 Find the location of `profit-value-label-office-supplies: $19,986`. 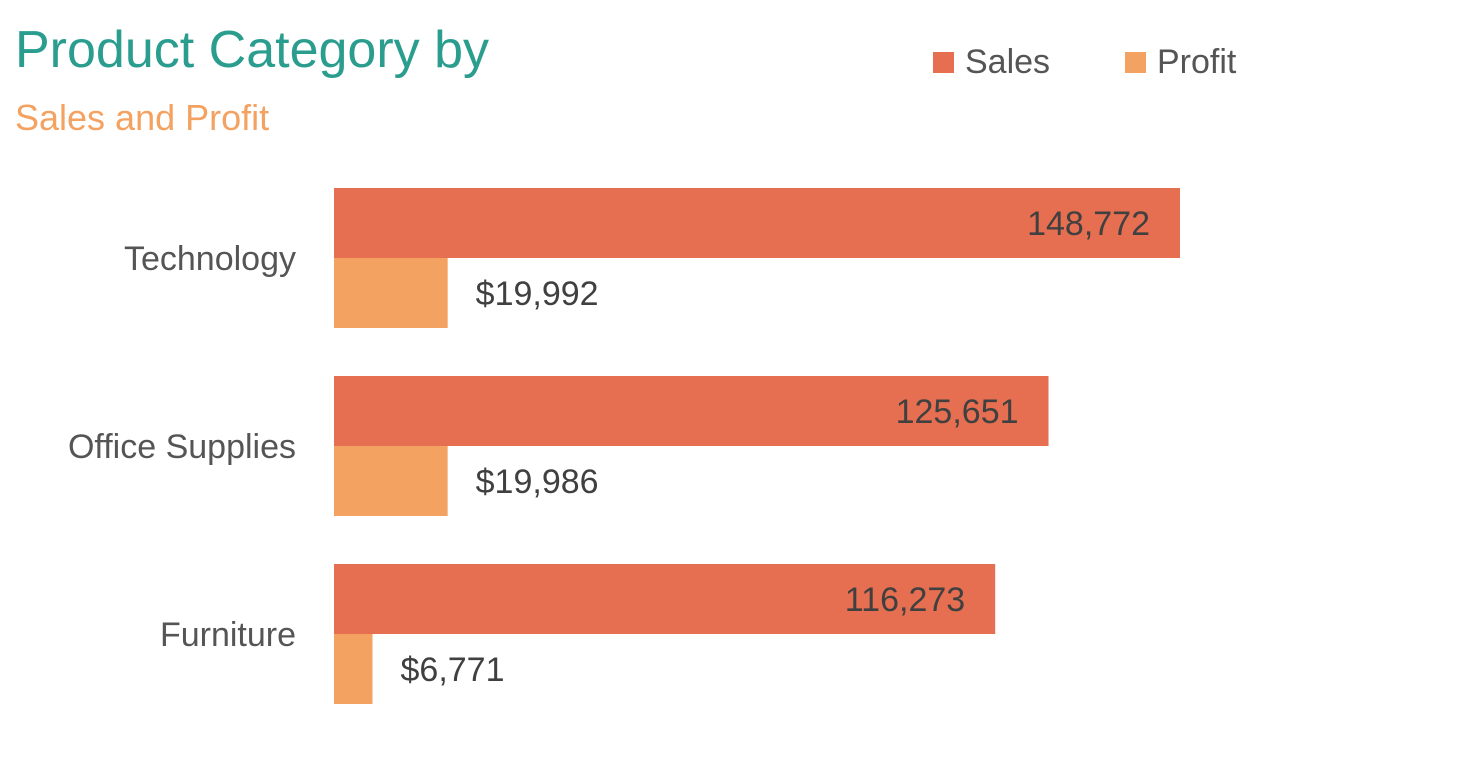

profit-value-label-office-supplies: $19,986 is located at coordinates (537, 482).